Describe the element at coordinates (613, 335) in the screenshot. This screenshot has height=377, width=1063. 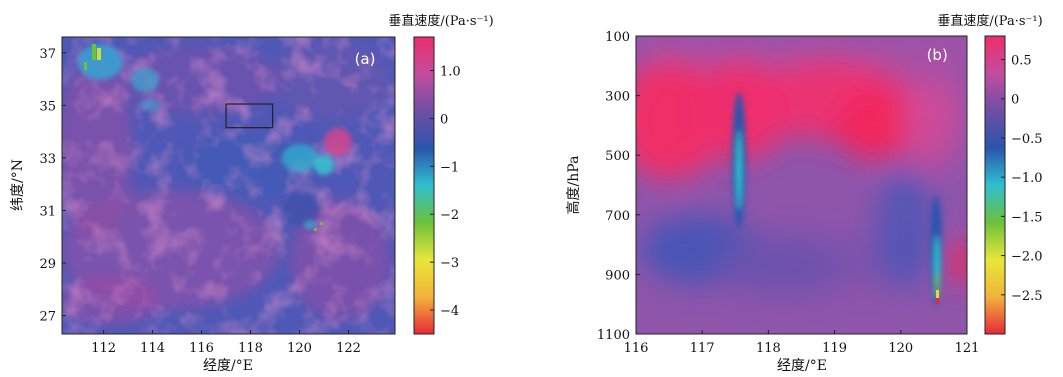
I see `y-tick-label: 1100` at that location.